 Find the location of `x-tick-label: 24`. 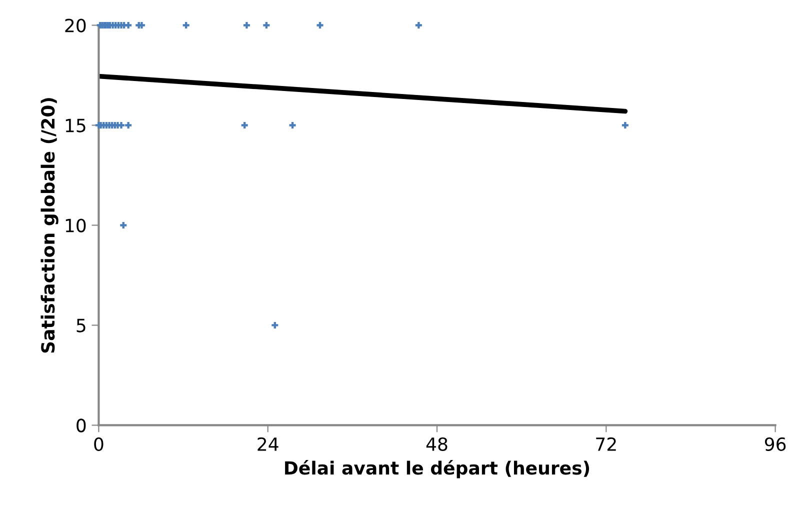

x-tick-label: 24 is located at coordinates (268, 444).